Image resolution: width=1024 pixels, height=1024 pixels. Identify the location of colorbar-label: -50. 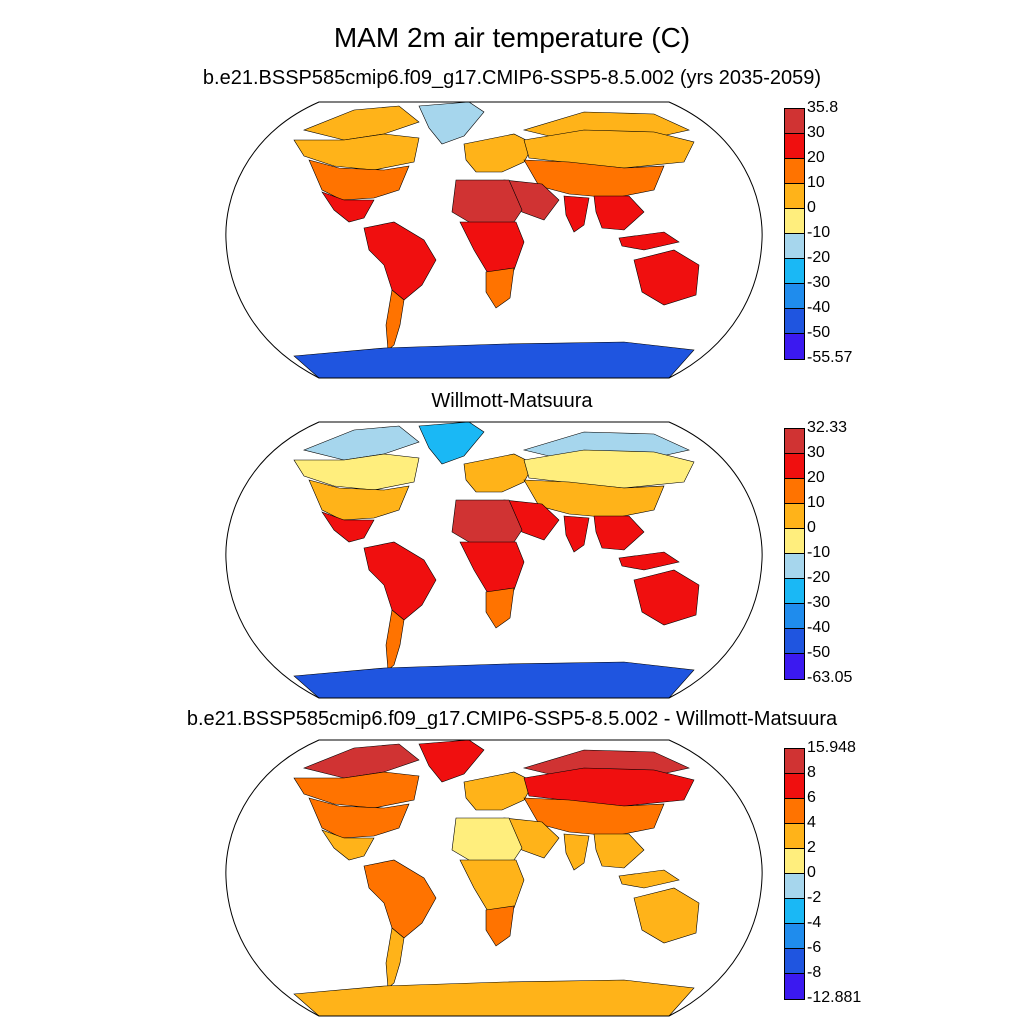
(819, 332).